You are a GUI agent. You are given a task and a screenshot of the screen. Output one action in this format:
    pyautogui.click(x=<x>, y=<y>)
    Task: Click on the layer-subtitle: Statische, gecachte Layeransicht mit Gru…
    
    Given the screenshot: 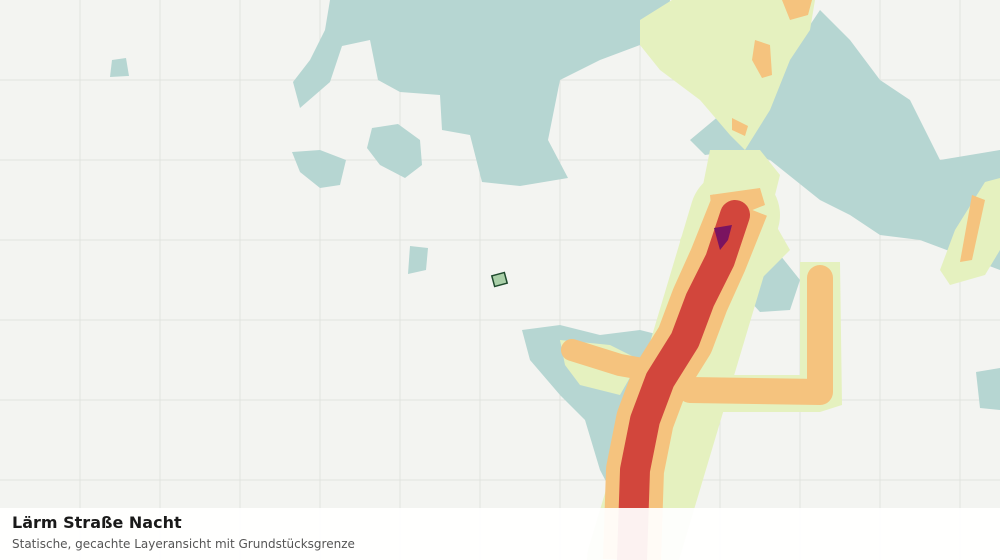 What is the action you would take?
    pyautogui.click(x=183, y=544)
    